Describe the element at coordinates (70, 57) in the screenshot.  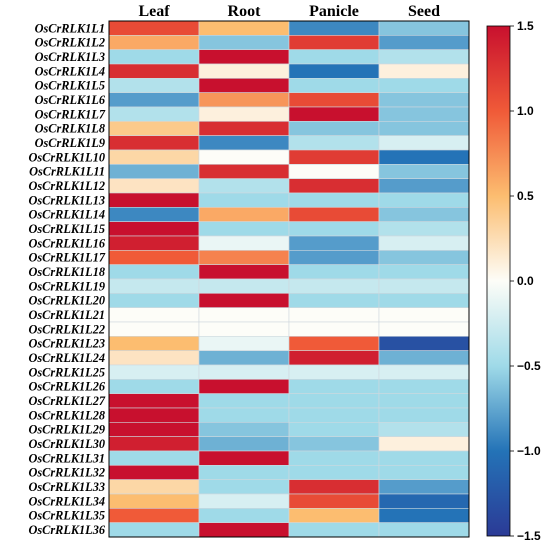
I see `row-label: OsCrRLK1L3` at that location.